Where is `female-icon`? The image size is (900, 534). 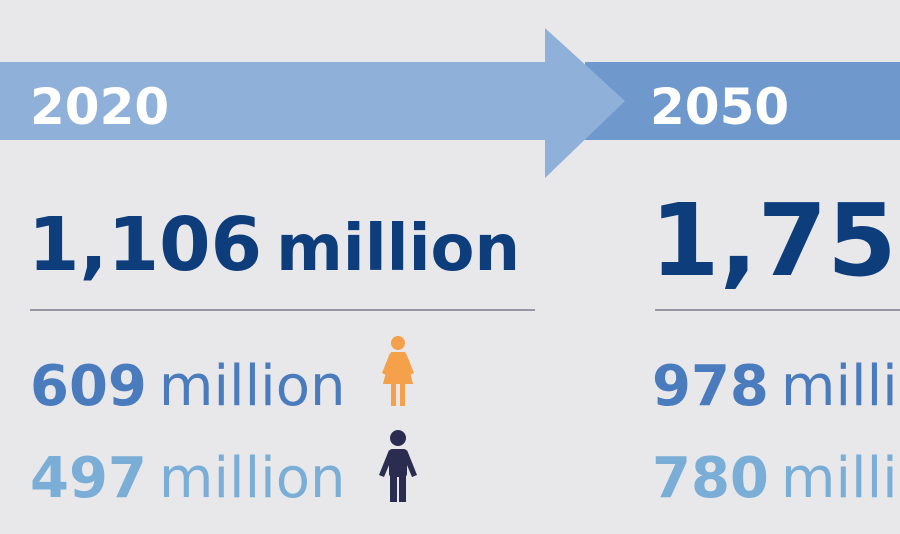 female-icon is located at coordinates (398, 371).